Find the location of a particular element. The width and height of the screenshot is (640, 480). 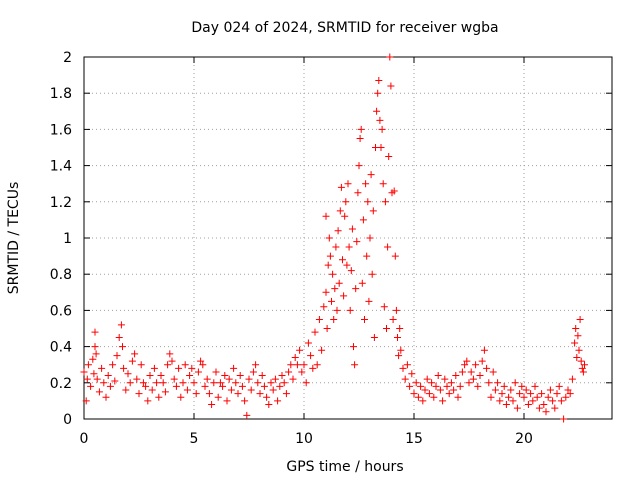

x-tick-label: 10 is located at coordinates (304, 439).